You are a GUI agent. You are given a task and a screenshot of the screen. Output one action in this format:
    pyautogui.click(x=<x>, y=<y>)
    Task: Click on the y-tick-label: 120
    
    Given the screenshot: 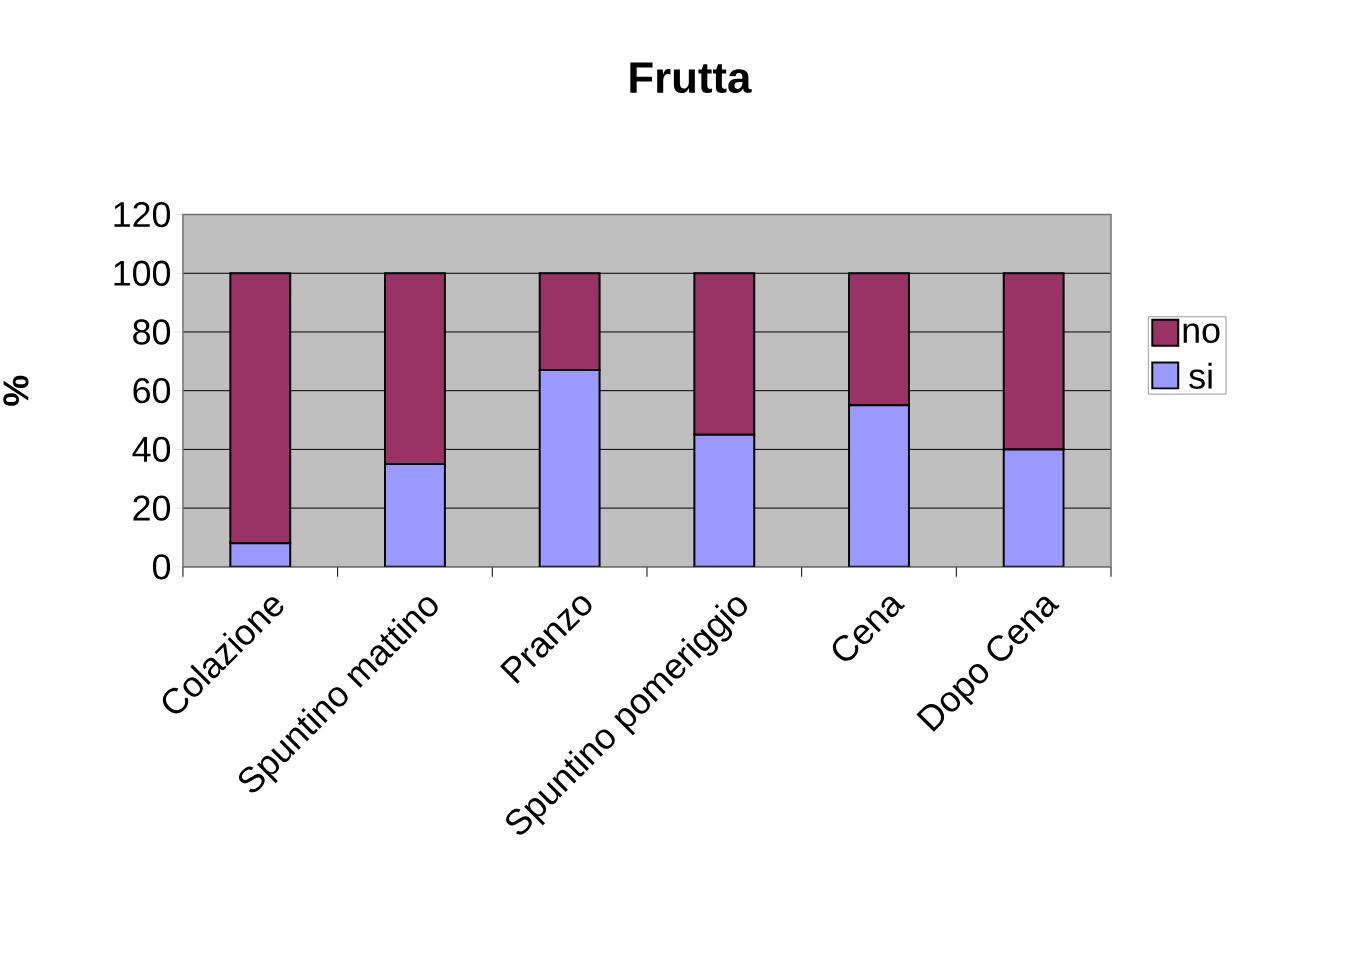 What is the action you would take?
    pyautogui.click(x=142, y=214)
    